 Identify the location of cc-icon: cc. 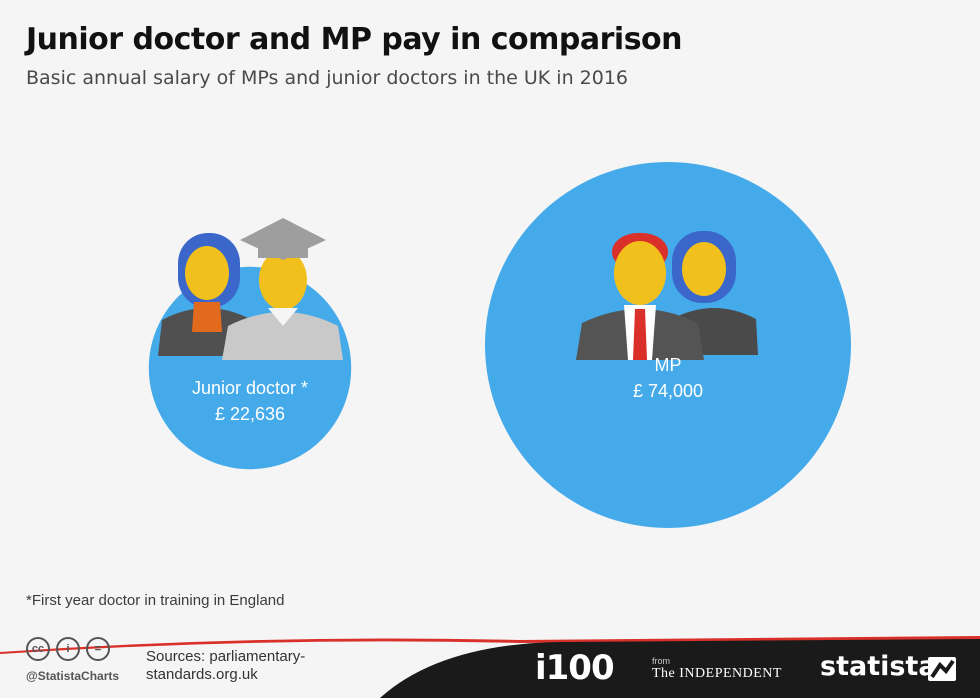
(38, 649).